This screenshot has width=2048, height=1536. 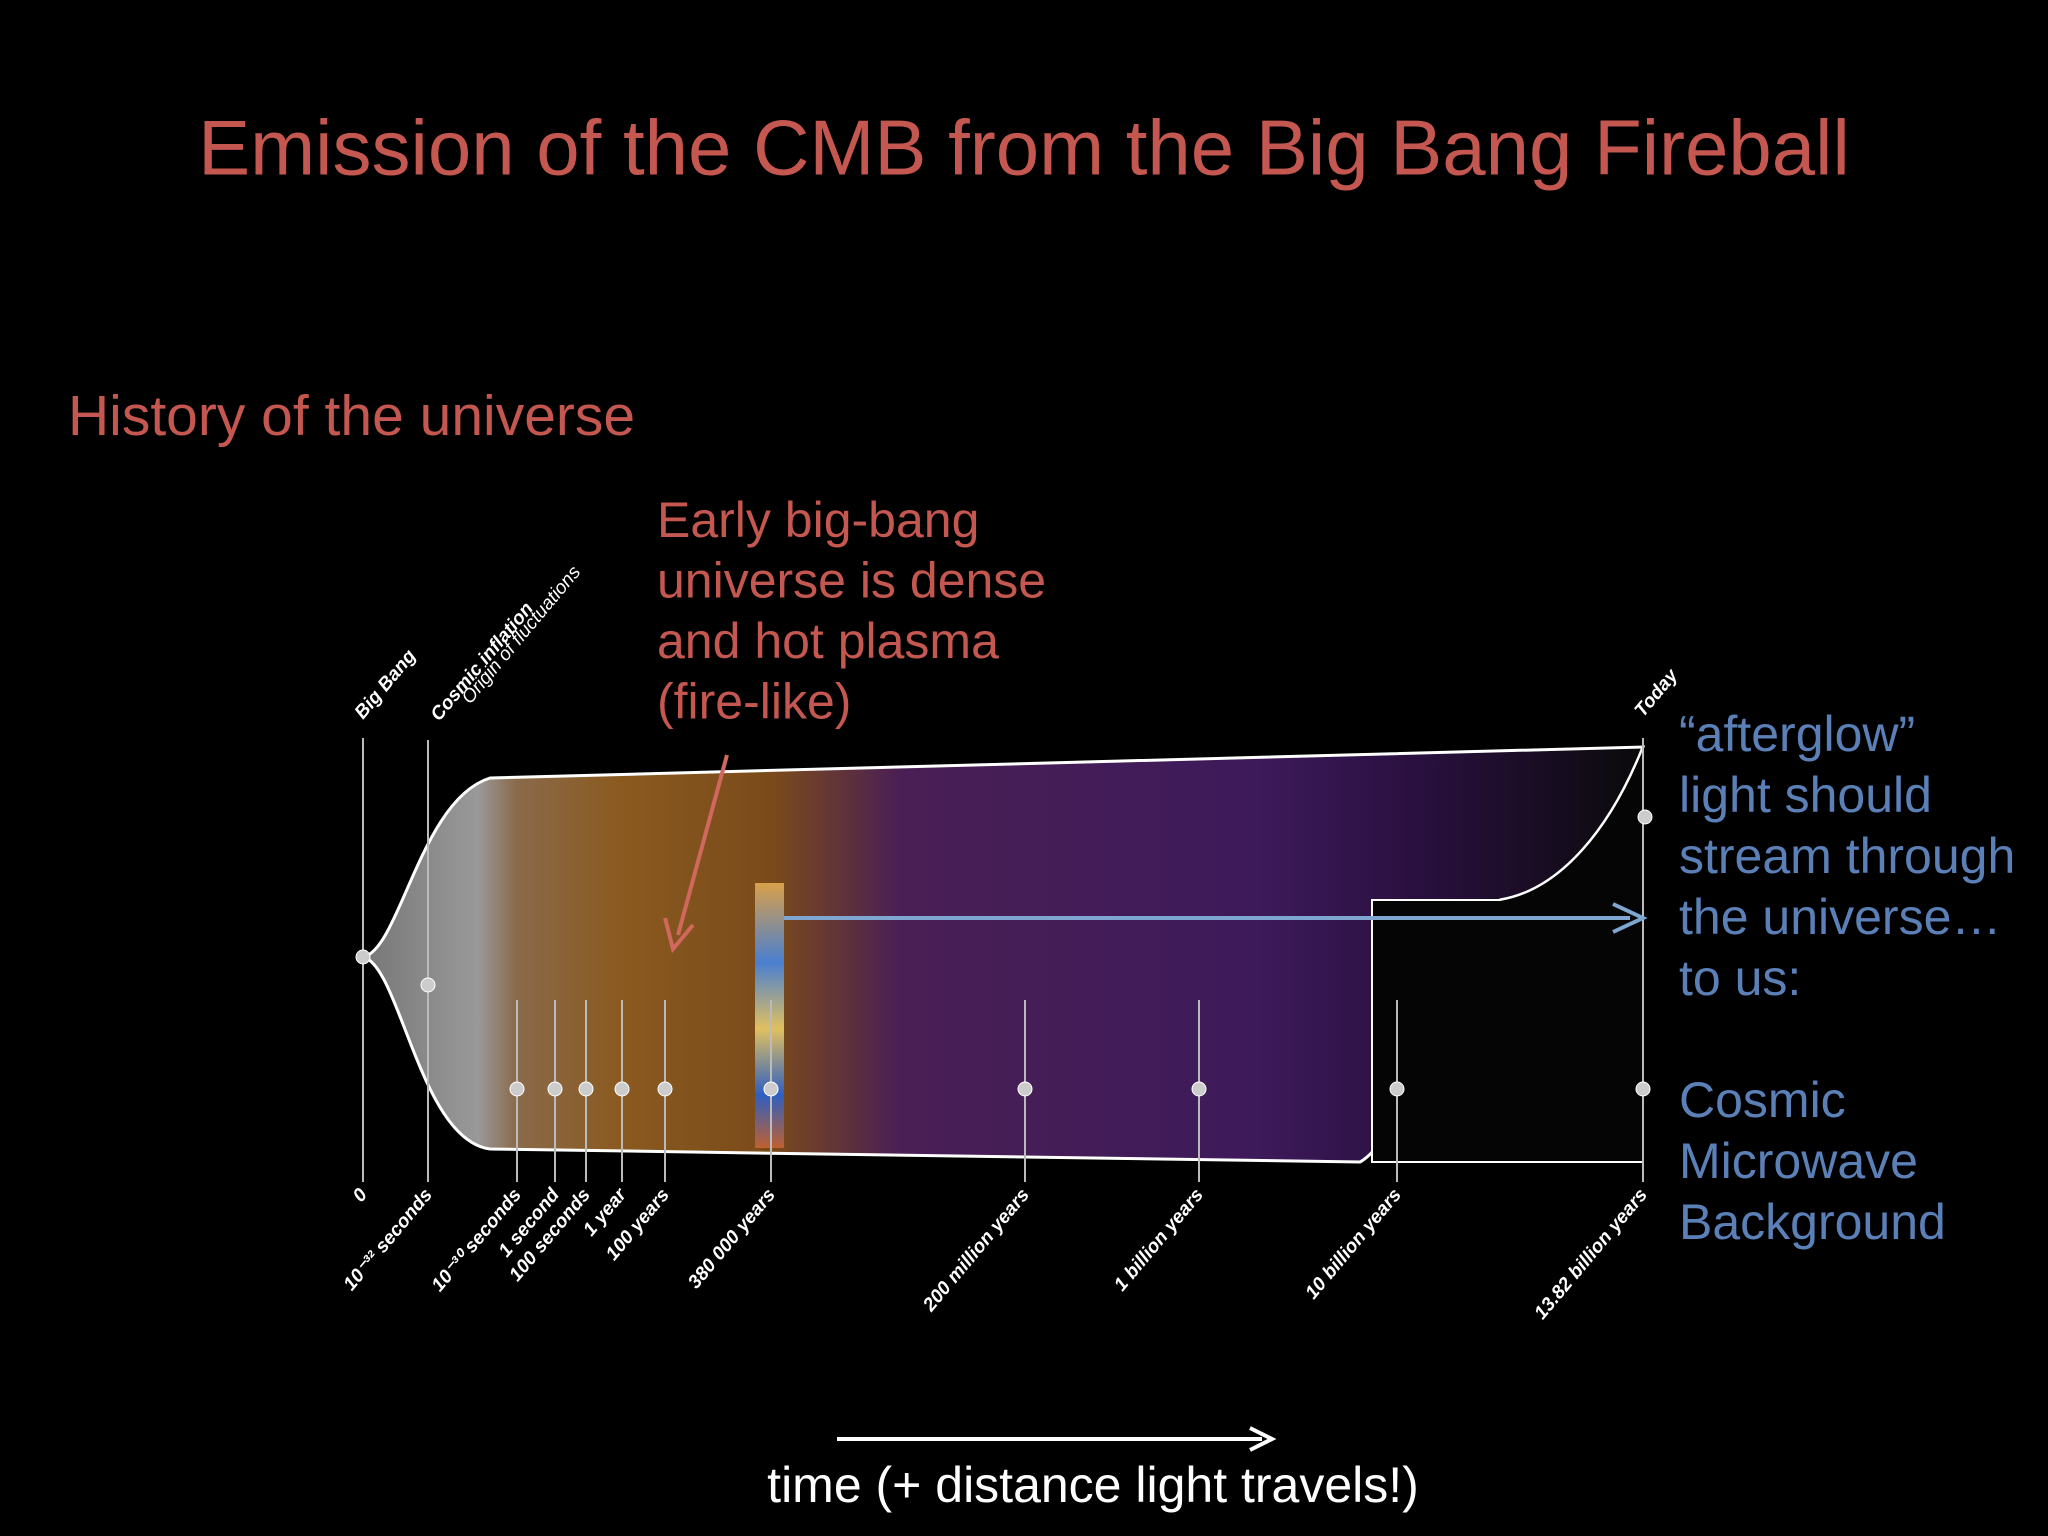 I want to click on annotation-line: and hot plasma, so click(x=828, y=641).